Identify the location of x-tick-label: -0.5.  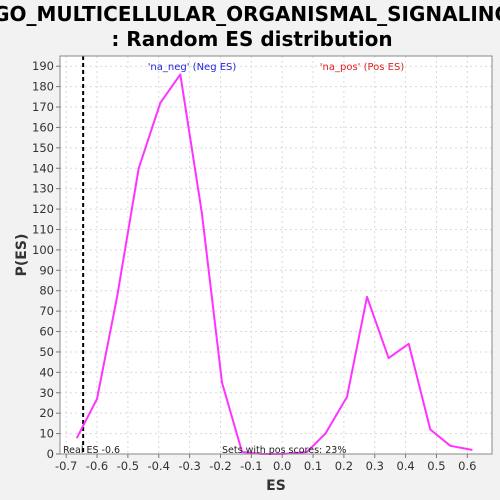
(128, 466).